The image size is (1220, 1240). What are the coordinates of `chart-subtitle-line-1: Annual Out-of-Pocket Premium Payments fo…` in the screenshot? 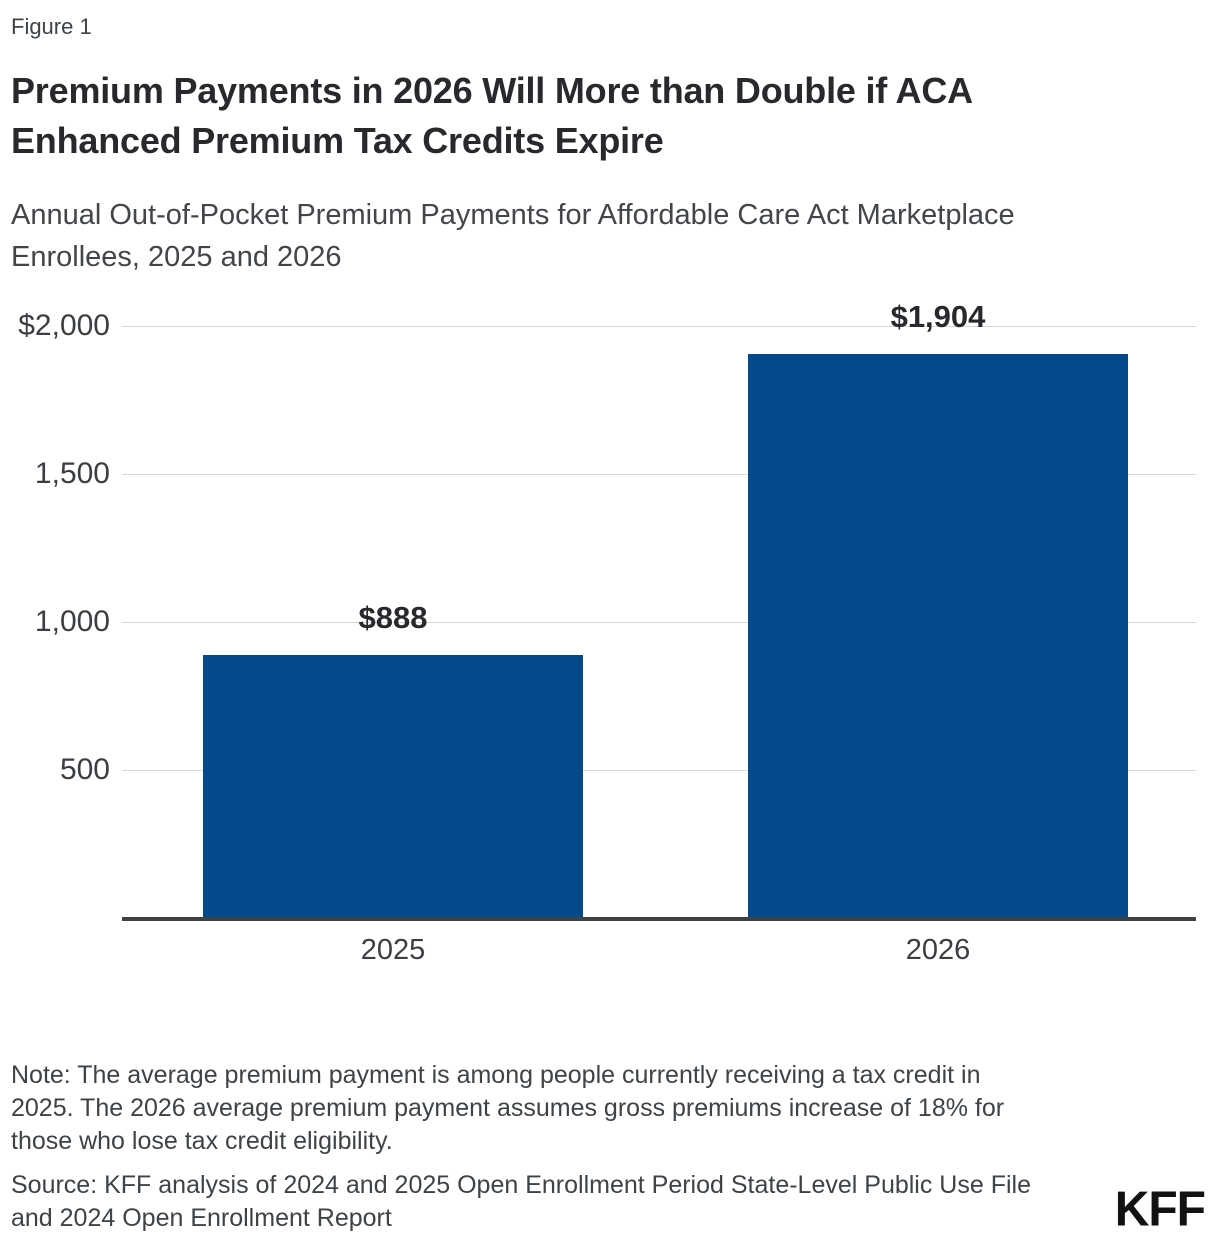 It's located at (513, 215).